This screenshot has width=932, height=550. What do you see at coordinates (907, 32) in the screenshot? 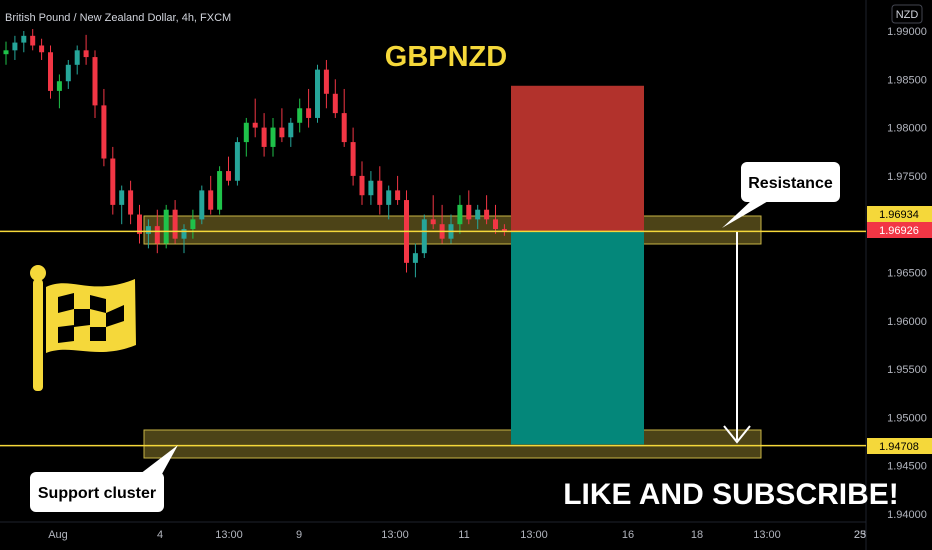
I see `price-tick-label: 1.99000` at bounding box center [907, 32].